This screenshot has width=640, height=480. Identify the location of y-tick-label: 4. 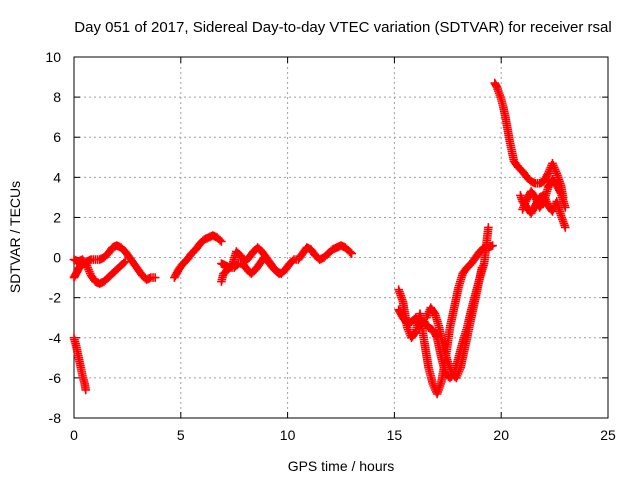
(57, 177).